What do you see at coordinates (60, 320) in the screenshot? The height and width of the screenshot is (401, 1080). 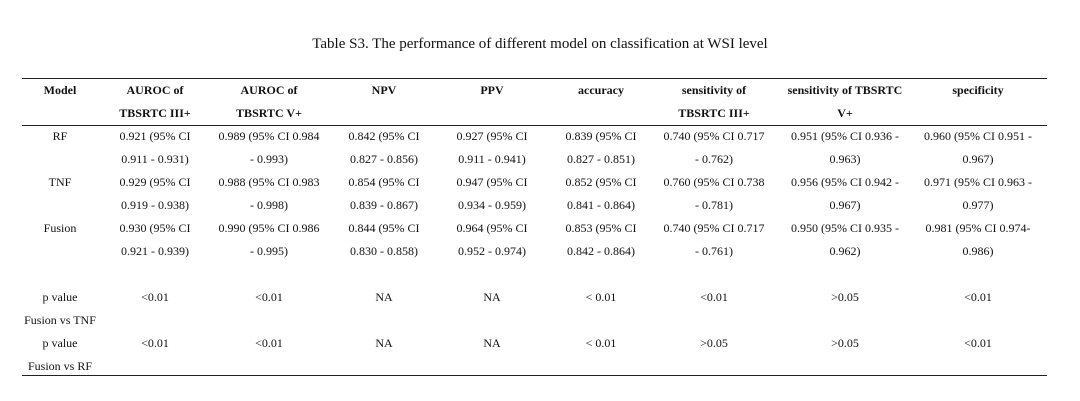 I see `row-label: Fusion vs TNF` at bounding box center [60, 320].